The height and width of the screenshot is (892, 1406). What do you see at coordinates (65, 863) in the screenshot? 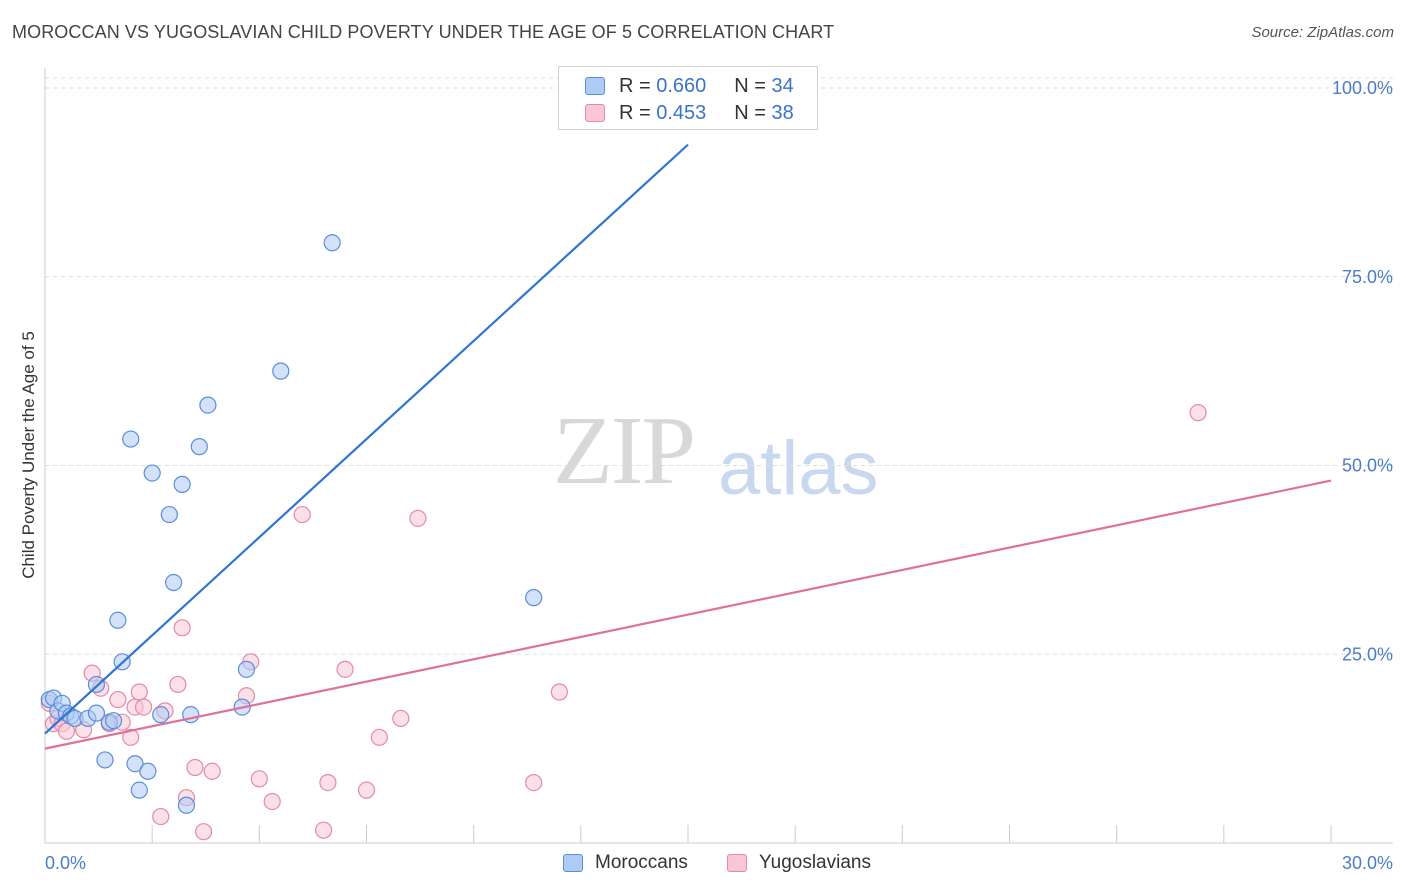
I see `x-tick-label: 0.0%` at bounding box center [65, 863].